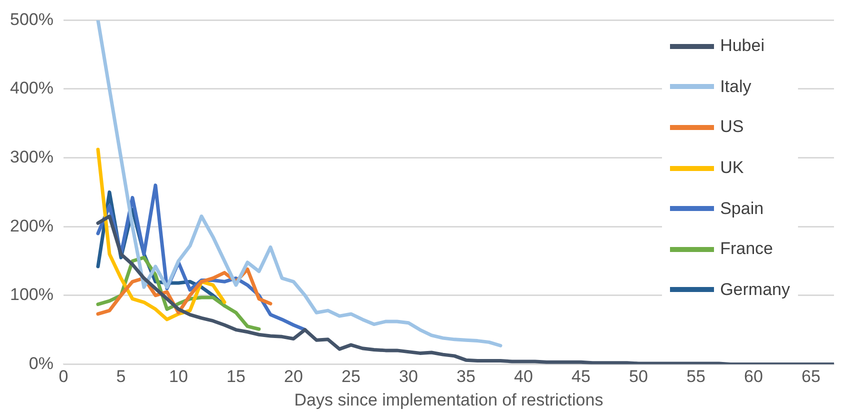 The height and width of the screenshot is (415, 850). Describe the element at coordinates (523, 376) in the screenshot. I see `x-tick-label: 40` at that location.